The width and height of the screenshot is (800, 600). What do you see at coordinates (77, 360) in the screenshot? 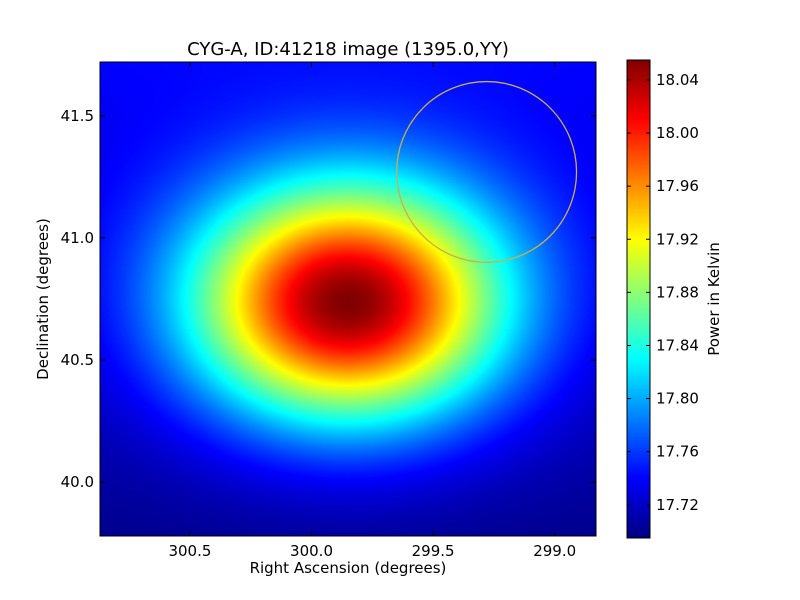
I see `y-tick-label: 40.5` at bounding box center [77, 360].